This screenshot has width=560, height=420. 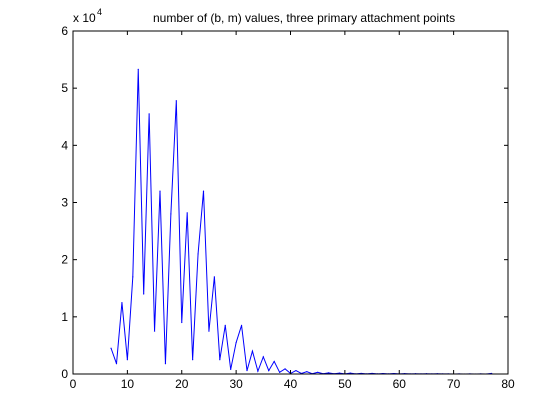 What do you see at coordinates (99, 12) in the screenshot?
I see `y-multiplier-exponent: 4` at bounding box center [99, 12].